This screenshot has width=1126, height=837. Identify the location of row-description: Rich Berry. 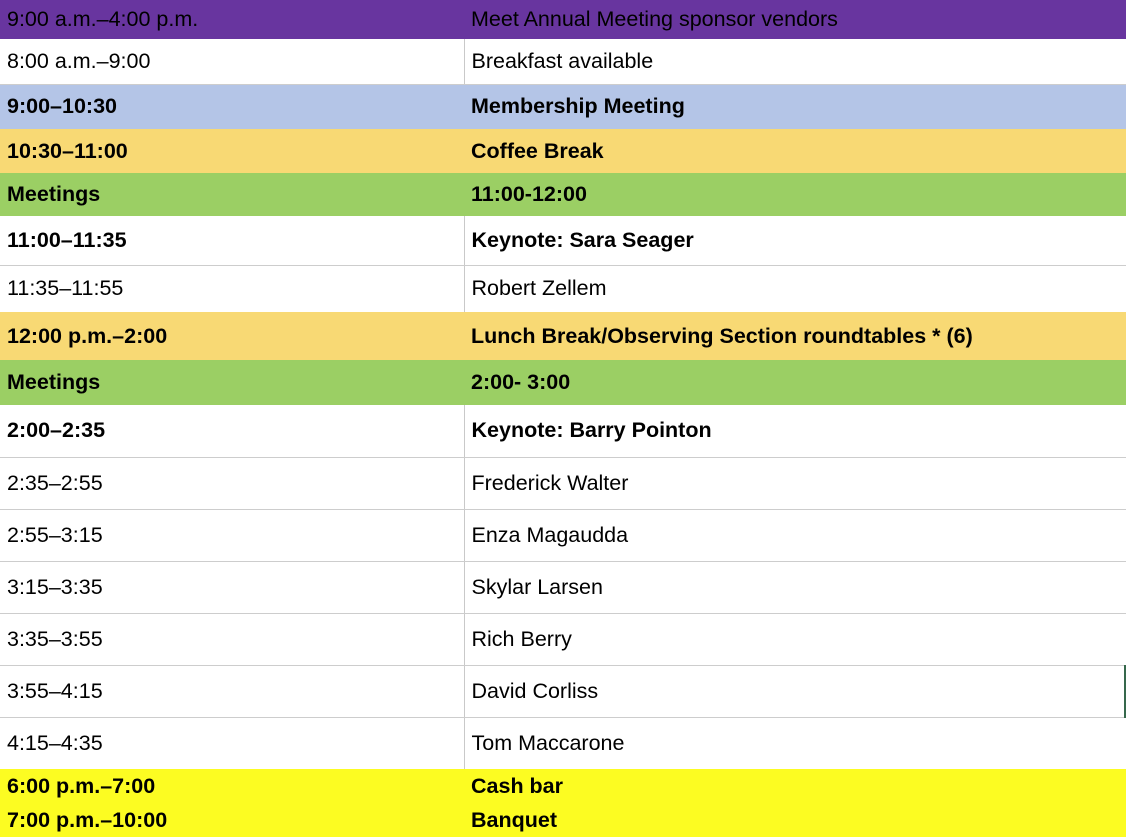
(794, 639).